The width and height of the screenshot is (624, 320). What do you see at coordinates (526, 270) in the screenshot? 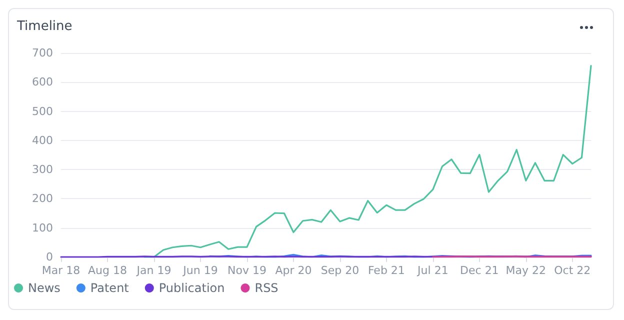
I see `x-tick-label: May 22` at bounding box center [526, 270].